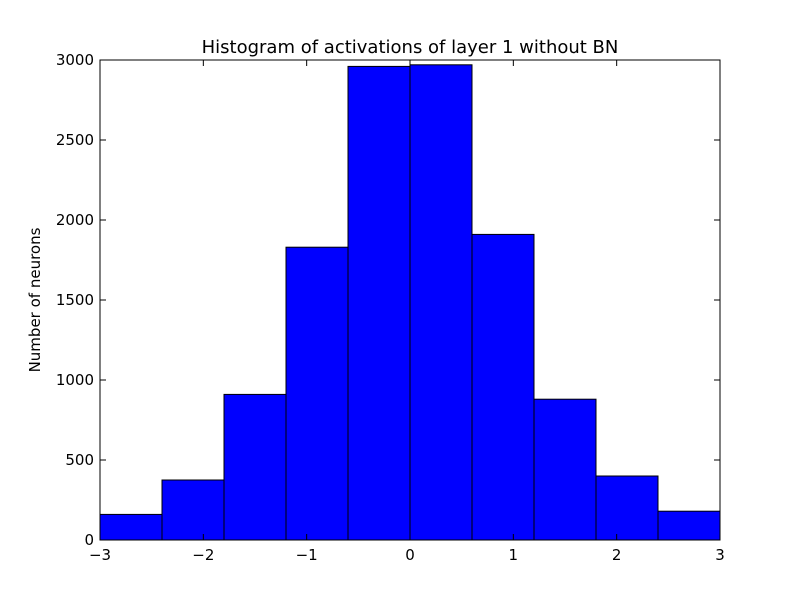  What do you see at coordinates (75, 380) in the screenshot?
I see `y-tick-label: 1000` at bounding box center [75, 380].